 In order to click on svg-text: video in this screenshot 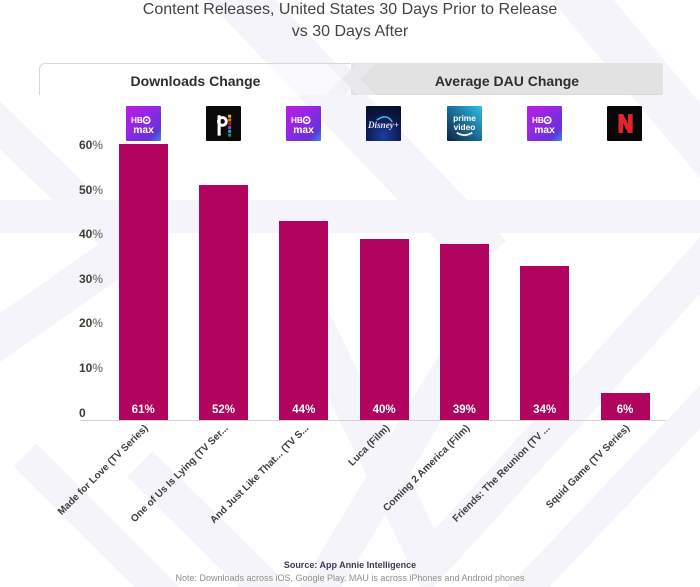, I will do `click(464, 127)`.